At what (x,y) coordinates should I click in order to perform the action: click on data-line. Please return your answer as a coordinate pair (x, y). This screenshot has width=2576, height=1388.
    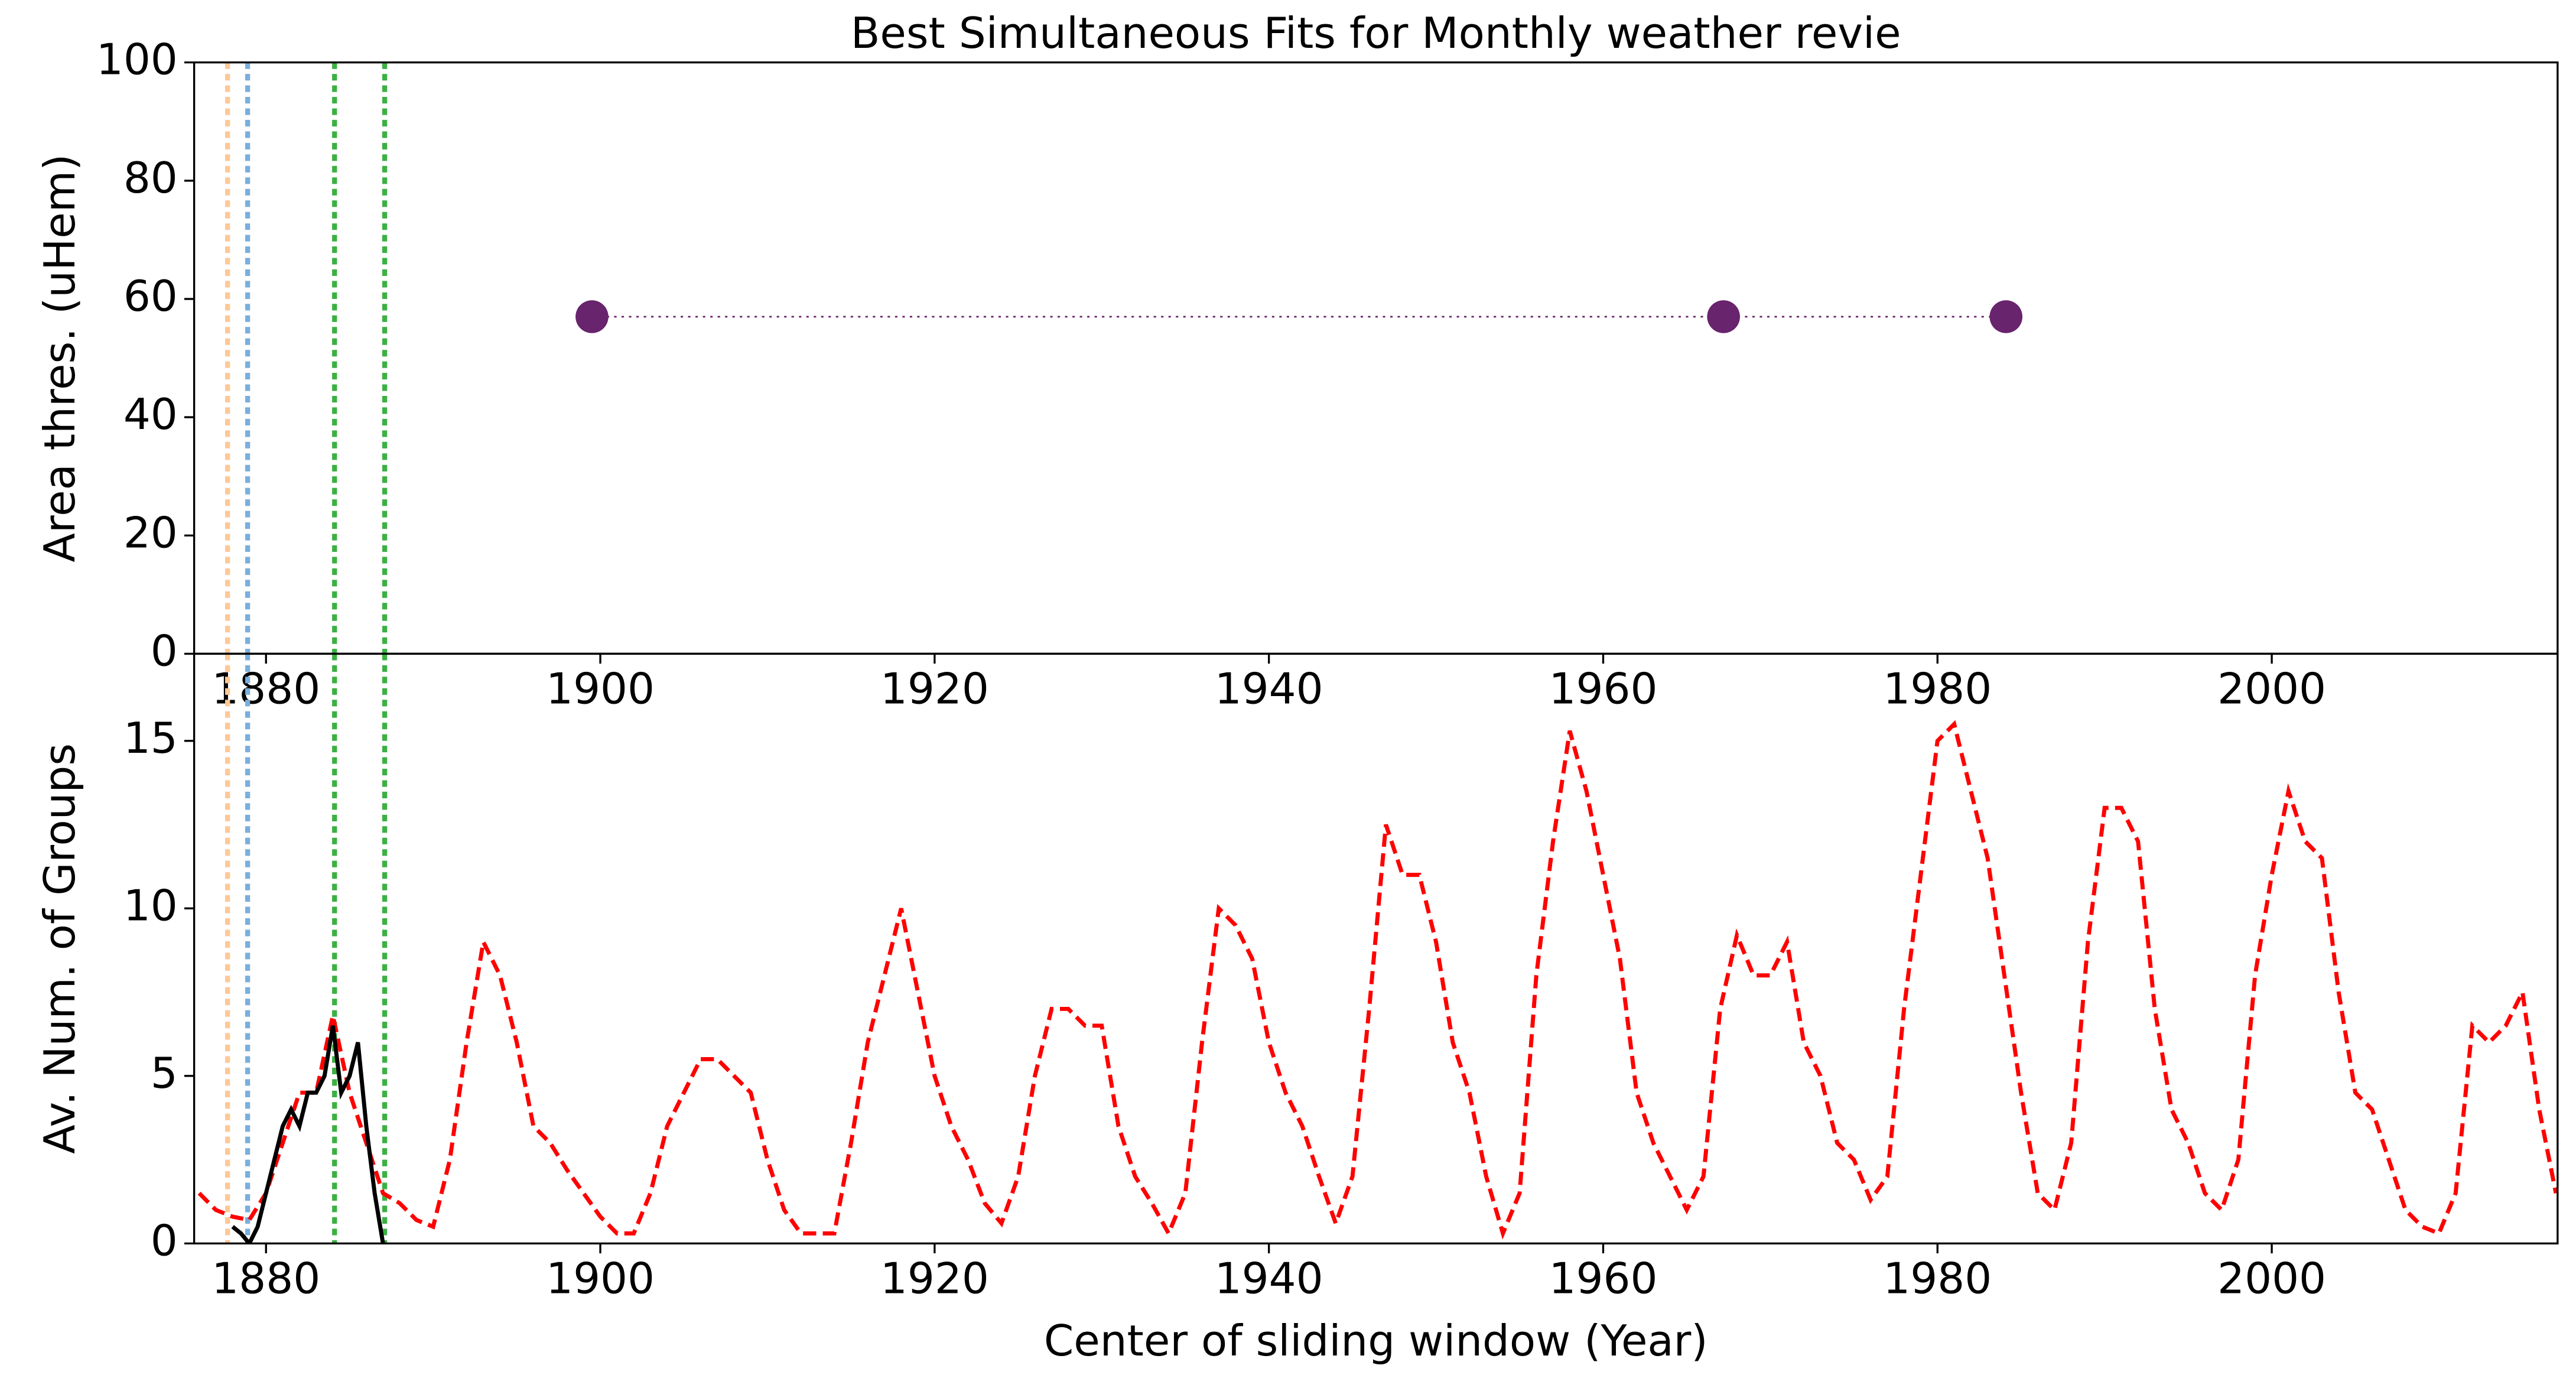
    Looking at the image, I should click on (308, 1134).